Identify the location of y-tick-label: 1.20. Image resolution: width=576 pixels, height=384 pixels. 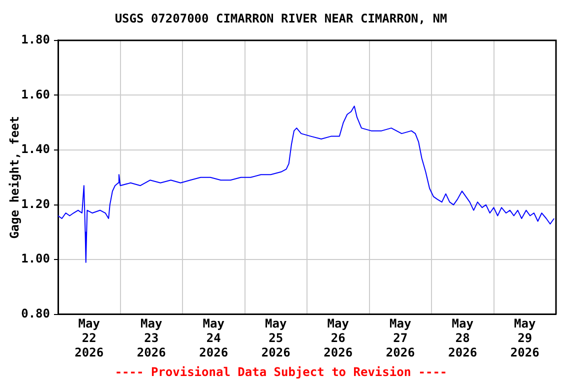
(35, 203).